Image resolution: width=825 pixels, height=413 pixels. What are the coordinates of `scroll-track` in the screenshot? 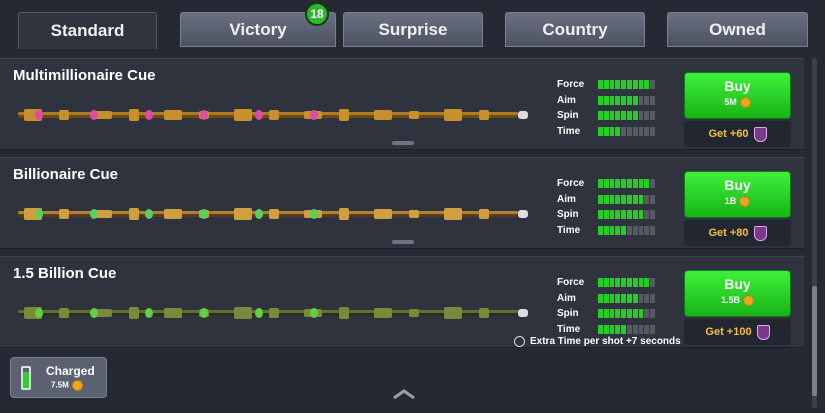 It's located at (814, 233).